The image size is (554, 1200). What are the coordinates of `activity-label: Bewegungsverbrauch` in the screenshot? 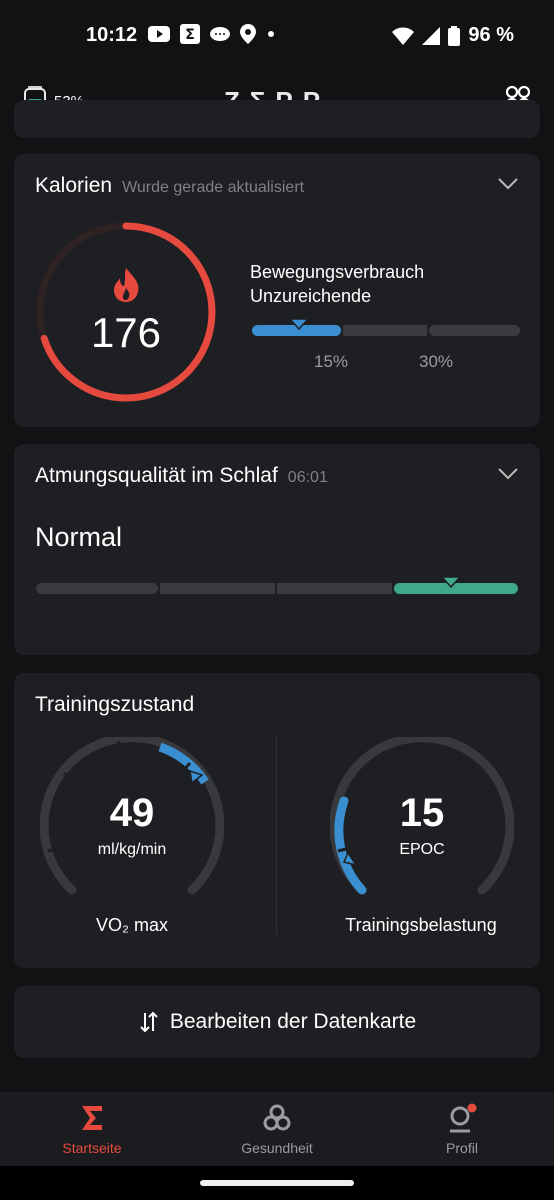 It's located at (337, 272).